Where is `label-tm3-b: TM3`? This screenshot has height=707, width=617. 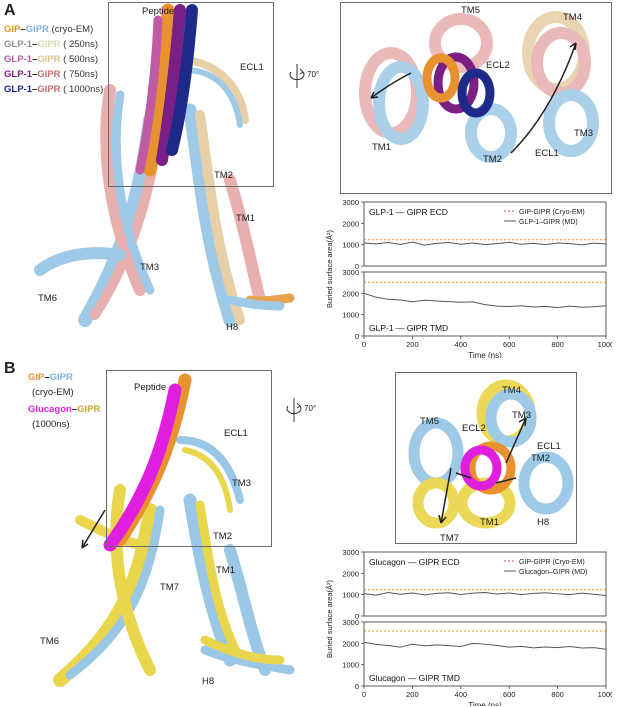 label-tm3-b: TM3 is located at coordinates (241, 483).